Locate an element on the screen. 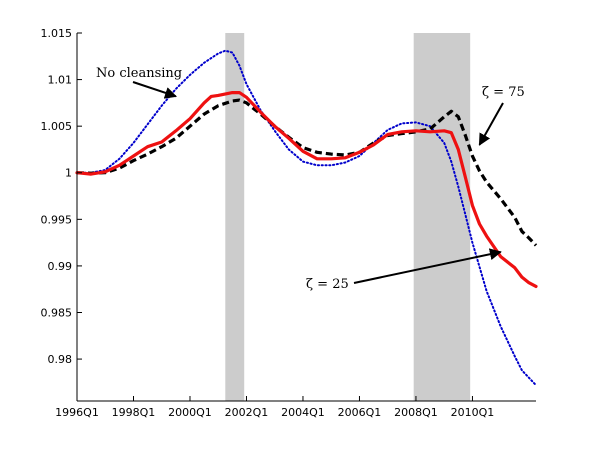  y-tick-label: 1 is located at coordinates (68, 173).